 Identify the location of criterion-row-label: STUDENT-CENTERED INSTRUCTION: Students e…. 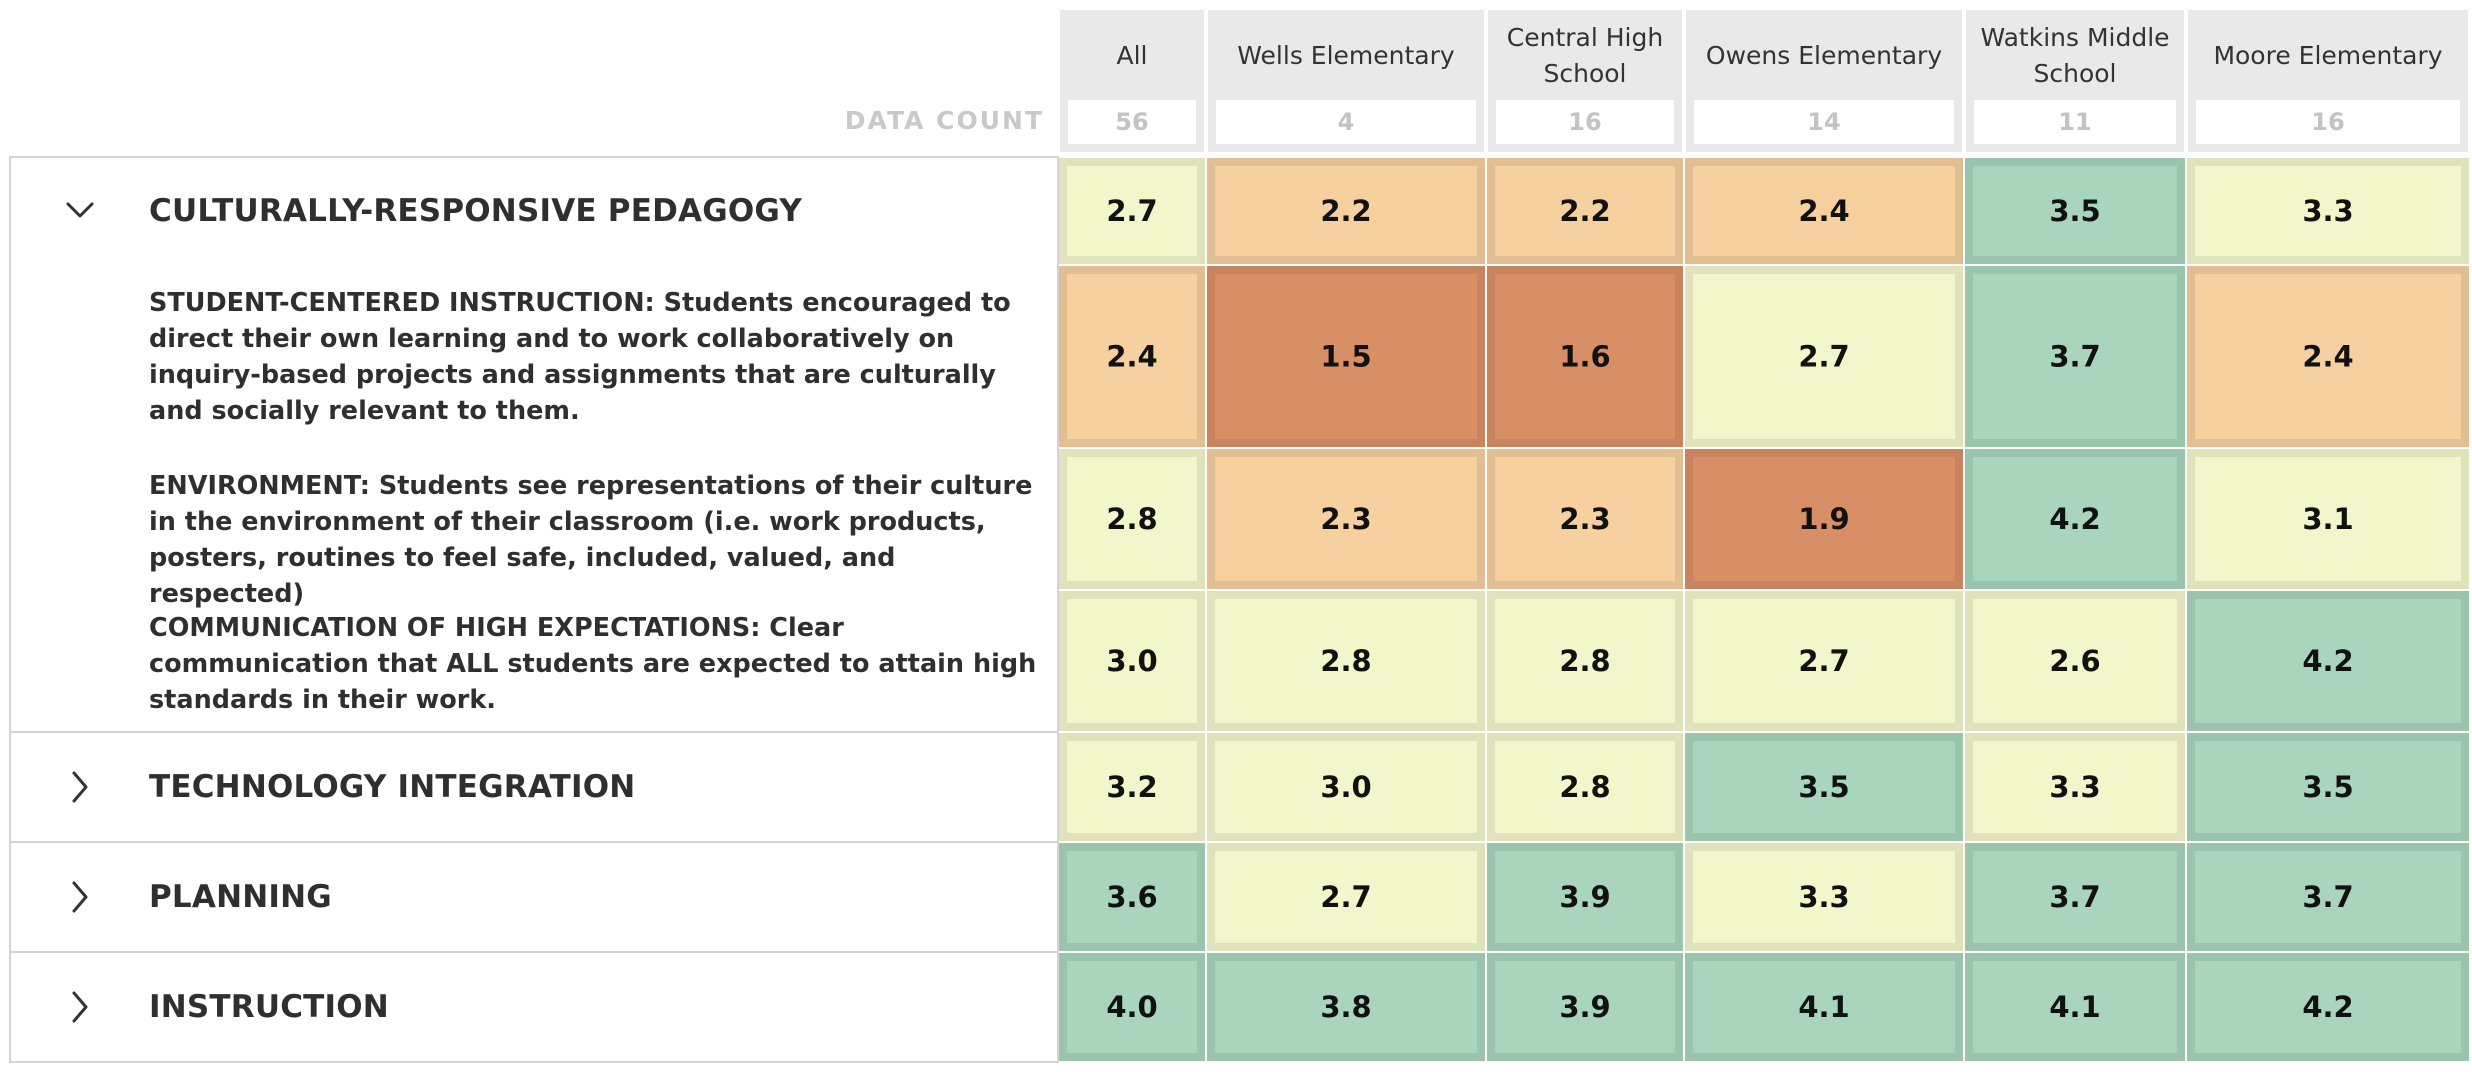
(580, 357).